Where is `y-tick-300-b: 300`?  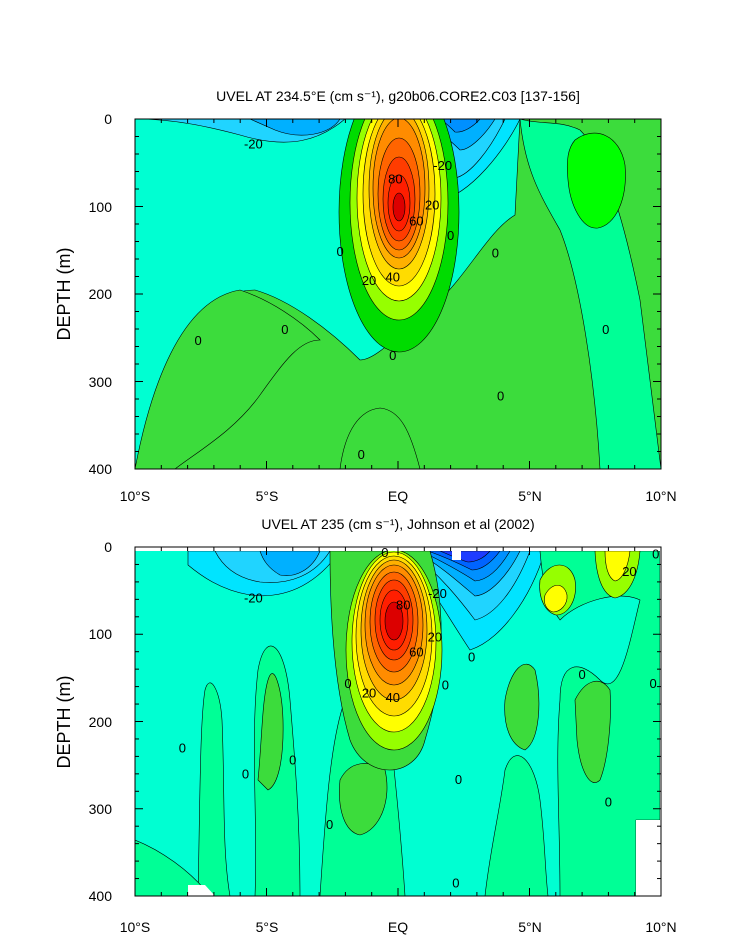
y-tick-300-b: 300 is located at coordinates (101, 809).